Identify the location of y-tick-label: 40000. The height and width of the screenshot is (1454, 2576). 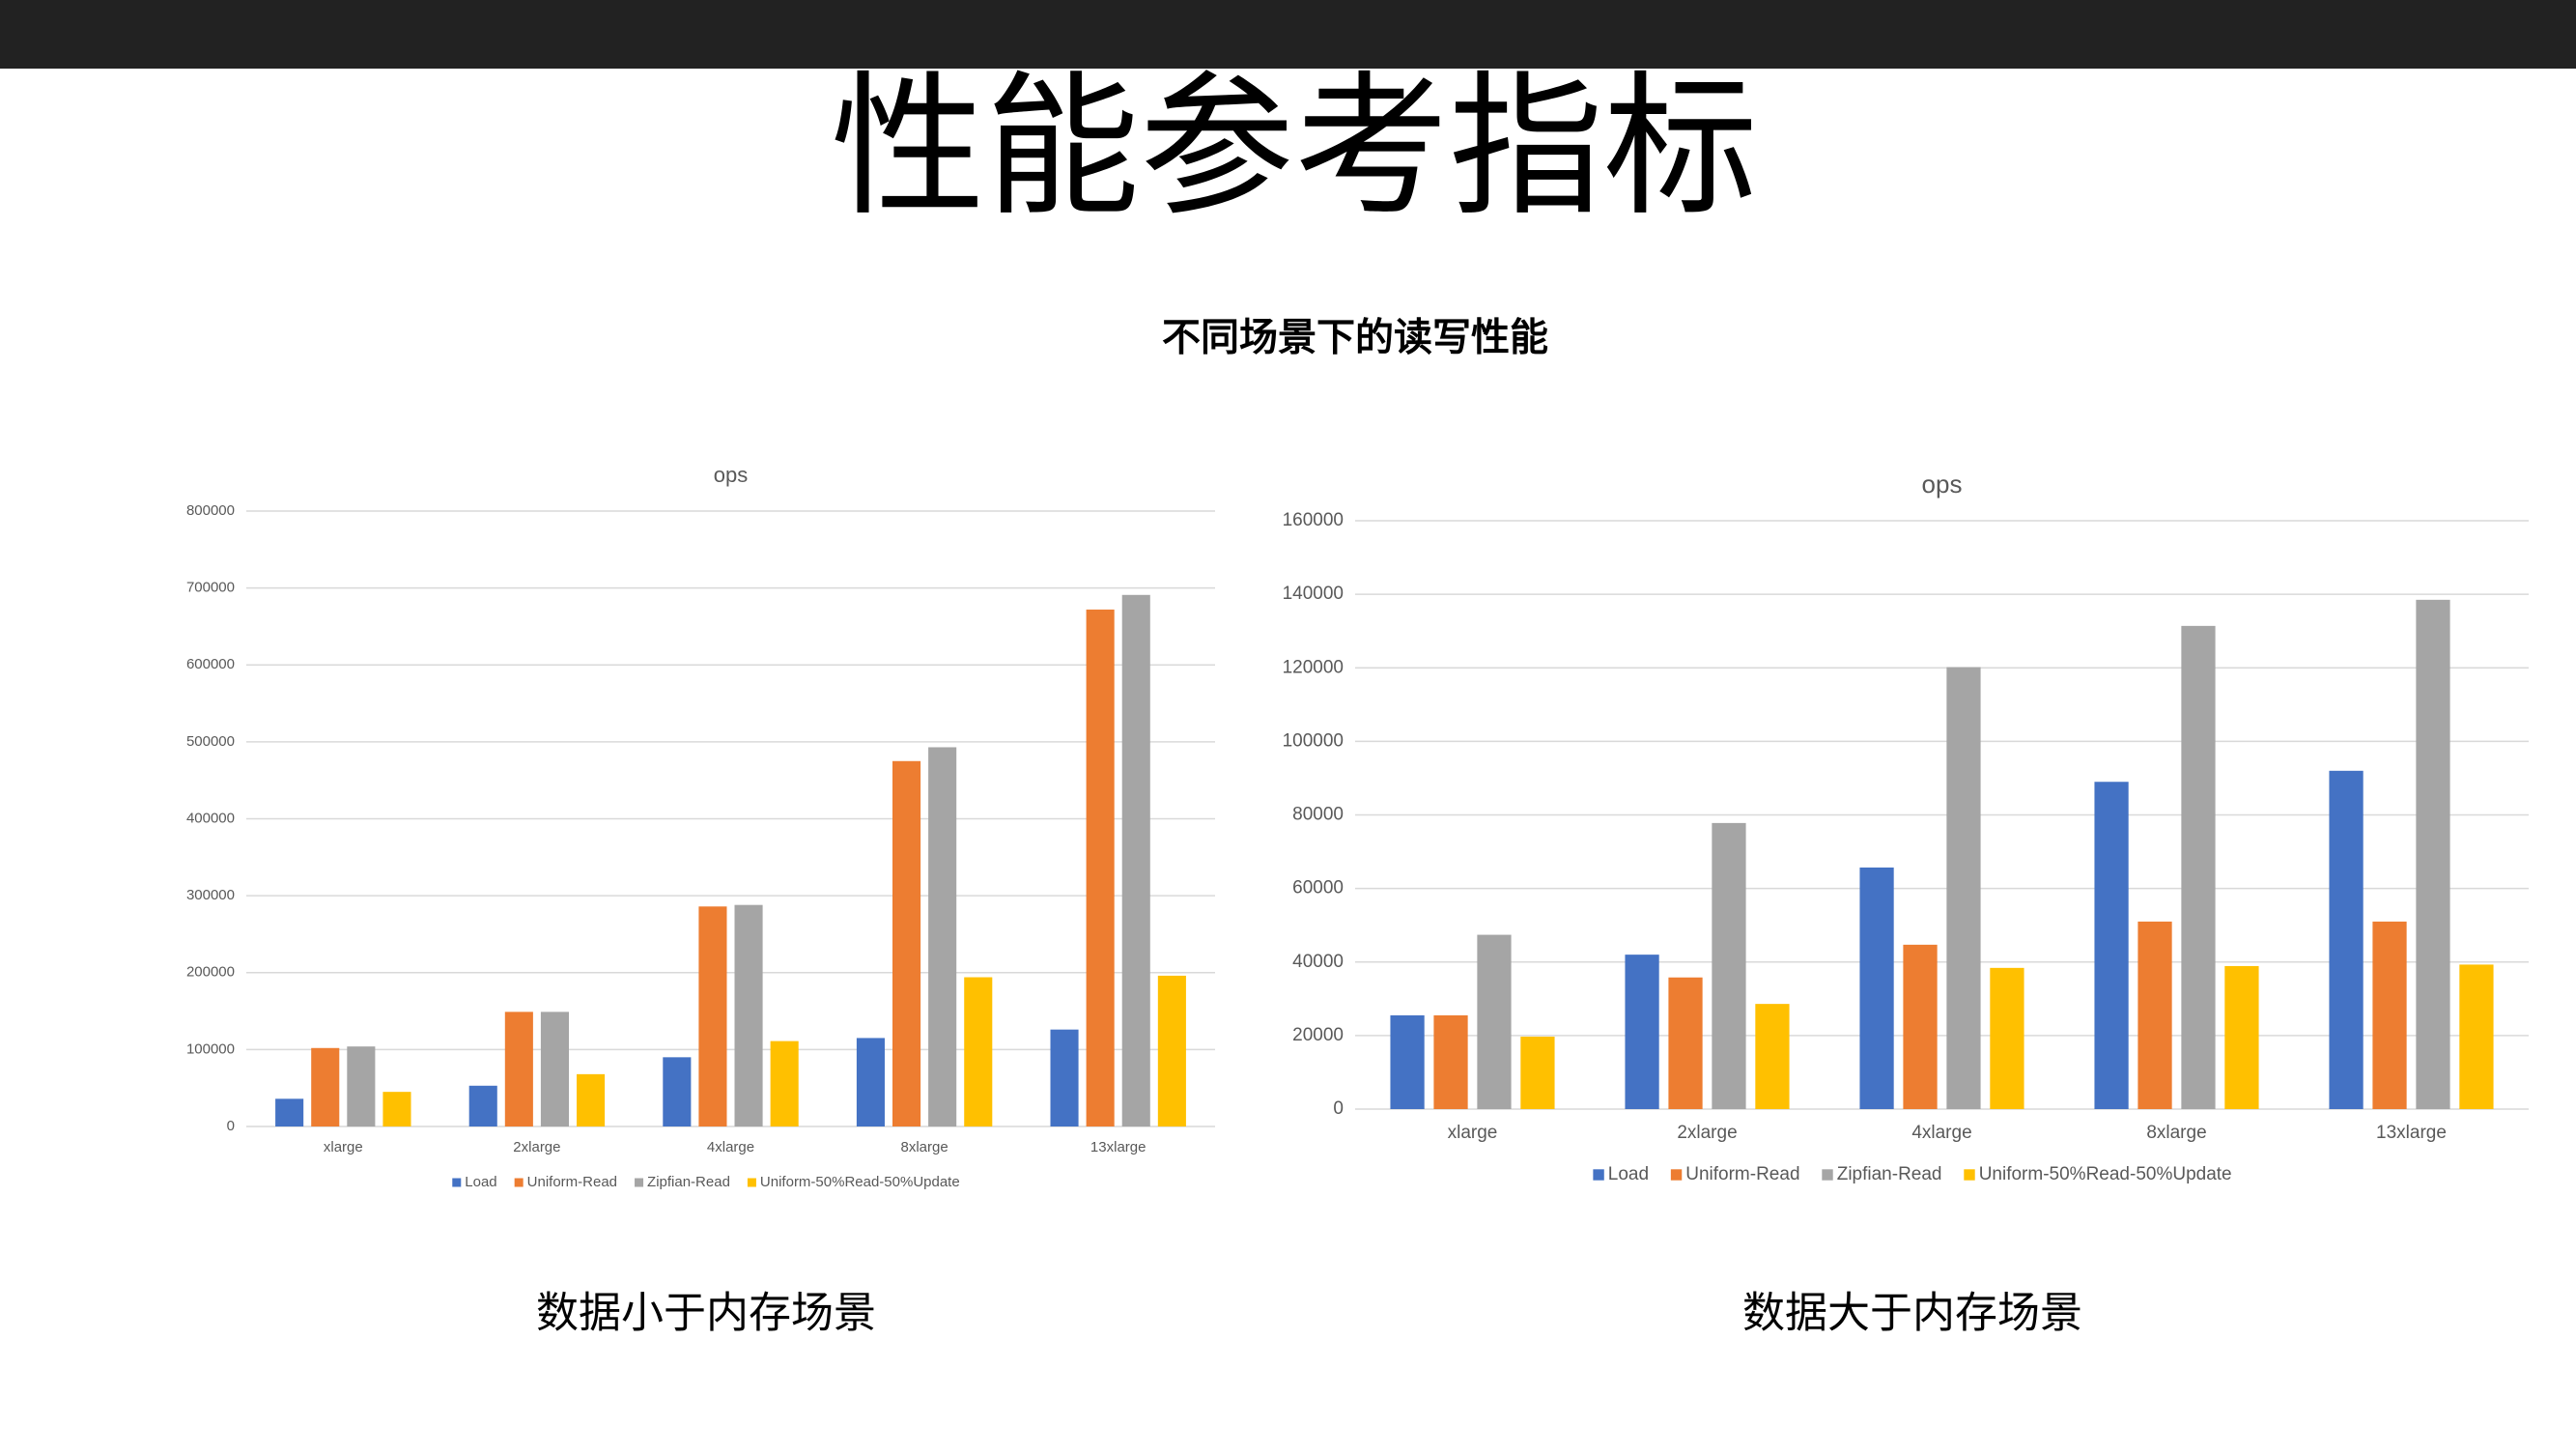
(1318, 962).